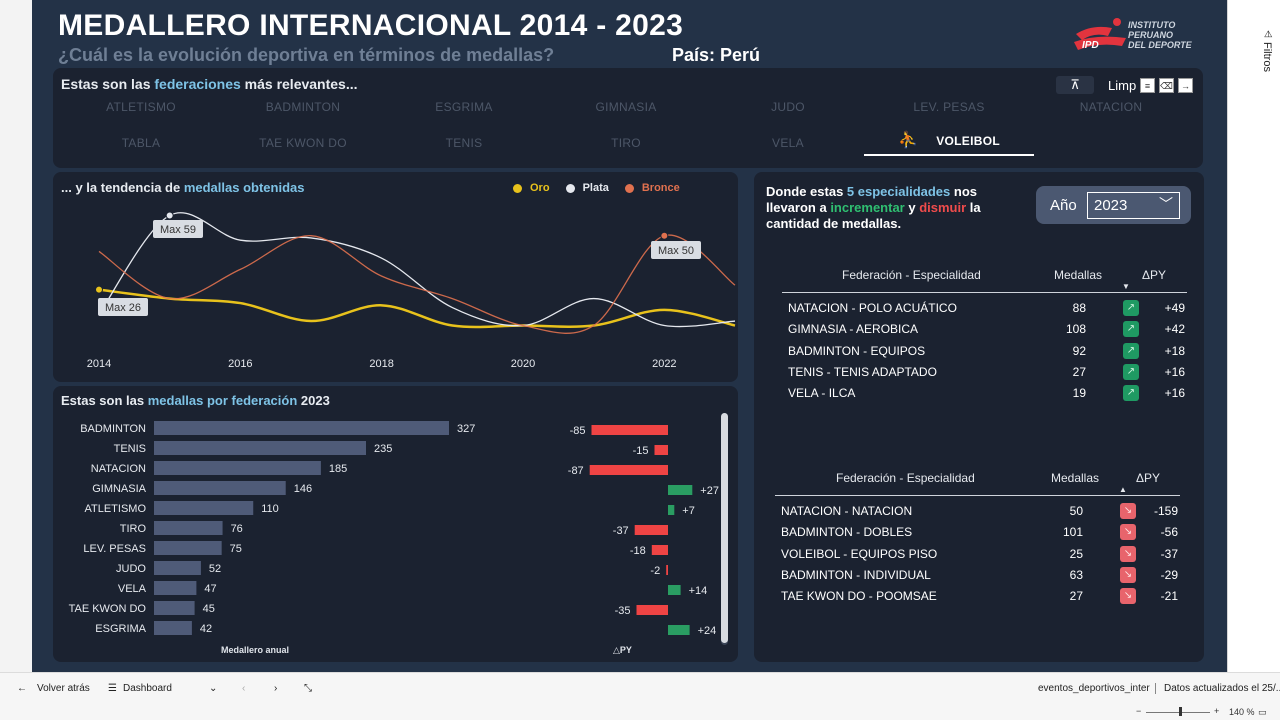 The height and width of the screenshot is (720, 1280). Describe the element at coordinates (626, 107) in the screenshot. I see `federation-item-gimnasia: GIMNASIA` at that location.